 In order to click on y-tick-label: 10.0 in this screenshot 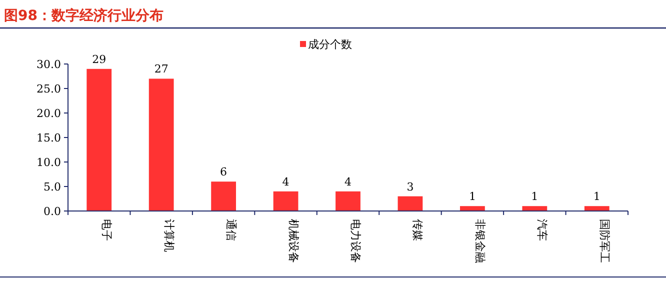, I will do `click(48, 162)`.